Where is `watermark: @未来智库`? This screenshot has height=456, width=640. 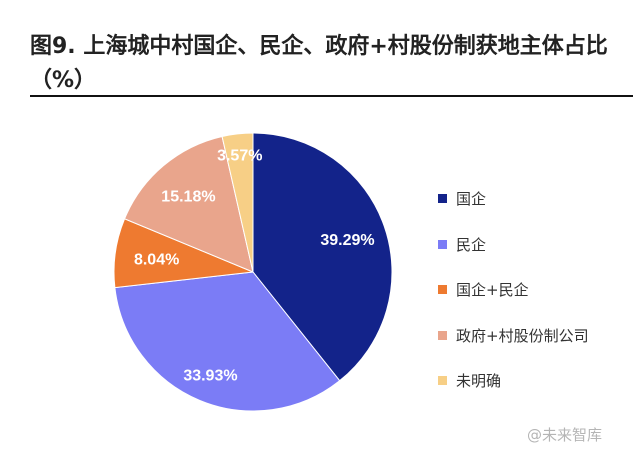
watermark: @未来智库 is located at coordinates (565, 435).